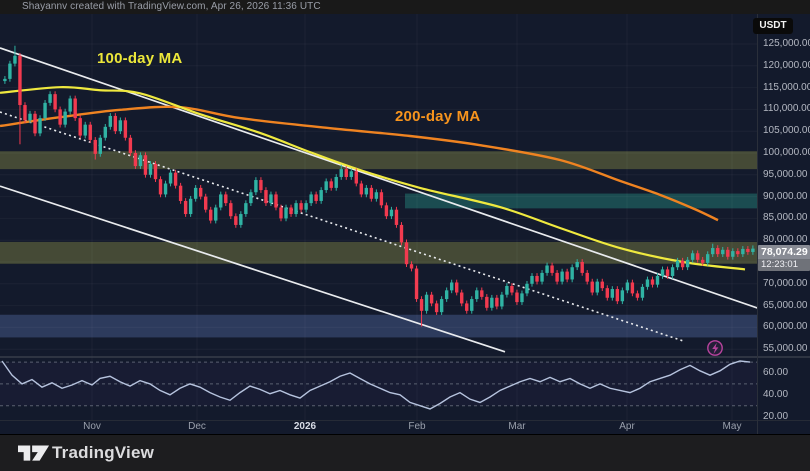 This screenshot has height=471, width=810. Describe the element at coordinates (786, 65) in the screenshot. I see `price-tick-120k: 120,000.00` at that location.